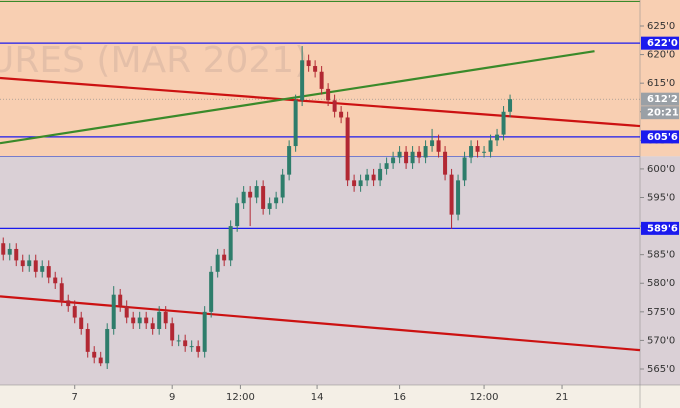  Describe the element at coordinates (661, 26) in the screenshot. I see `y-tick-label: 625'0` at that location.